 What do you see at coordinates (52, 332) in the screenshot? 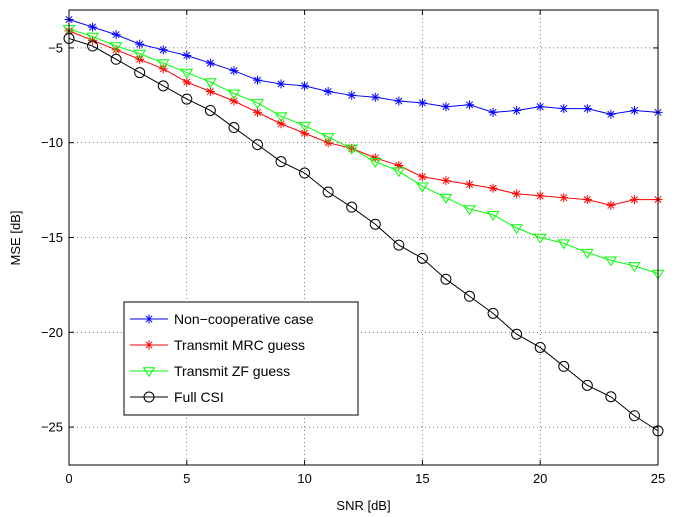
I see `y-tick-label: −20` at bounding box center [52, 332].